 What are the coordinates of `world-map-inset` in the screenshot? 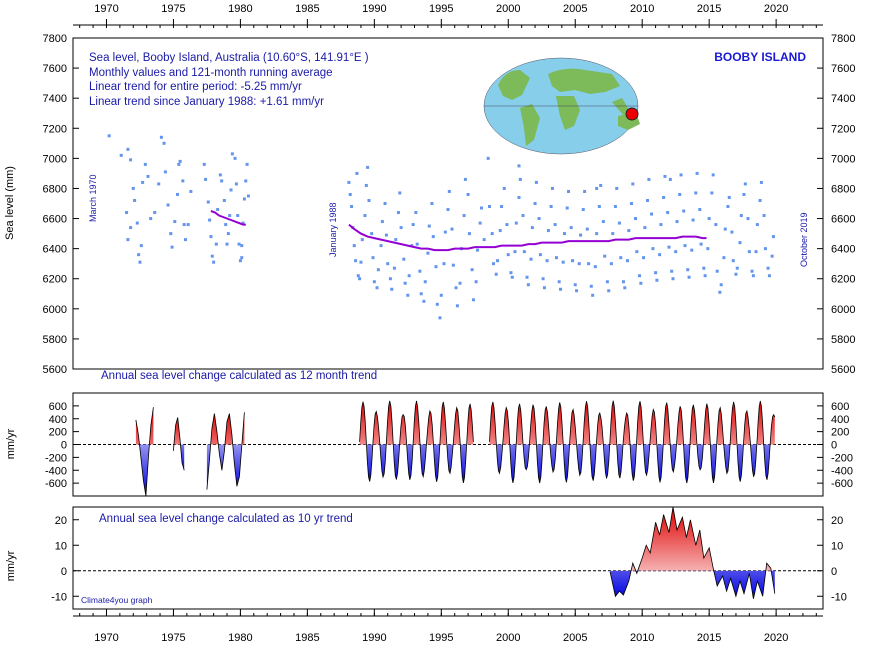 It's located at (561, 106).